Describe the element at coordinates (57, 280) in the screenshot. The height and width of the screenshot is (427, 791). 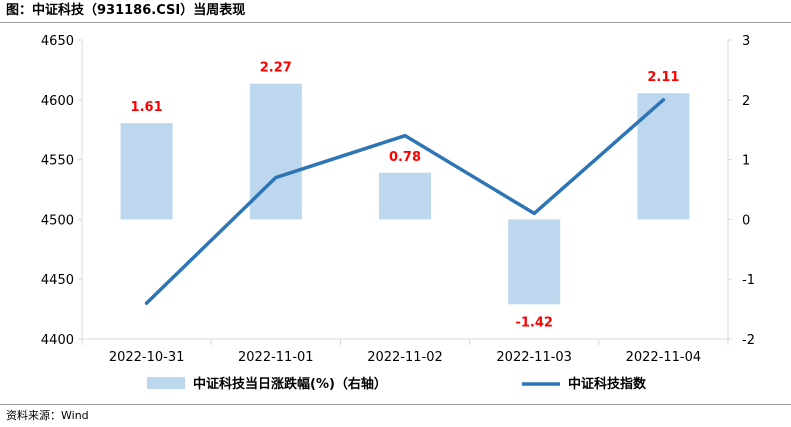
I see `y-left-tick-label: 4450` at that location.